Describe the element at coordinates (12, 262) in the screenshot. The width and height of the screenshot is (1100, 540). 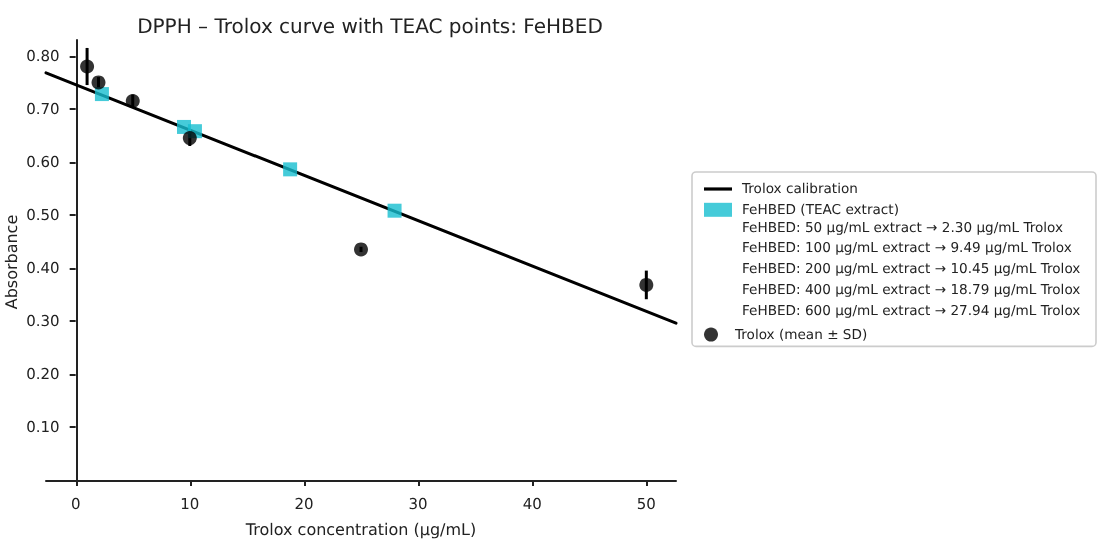
I see `y-axis-title: Absorbance` at that location.